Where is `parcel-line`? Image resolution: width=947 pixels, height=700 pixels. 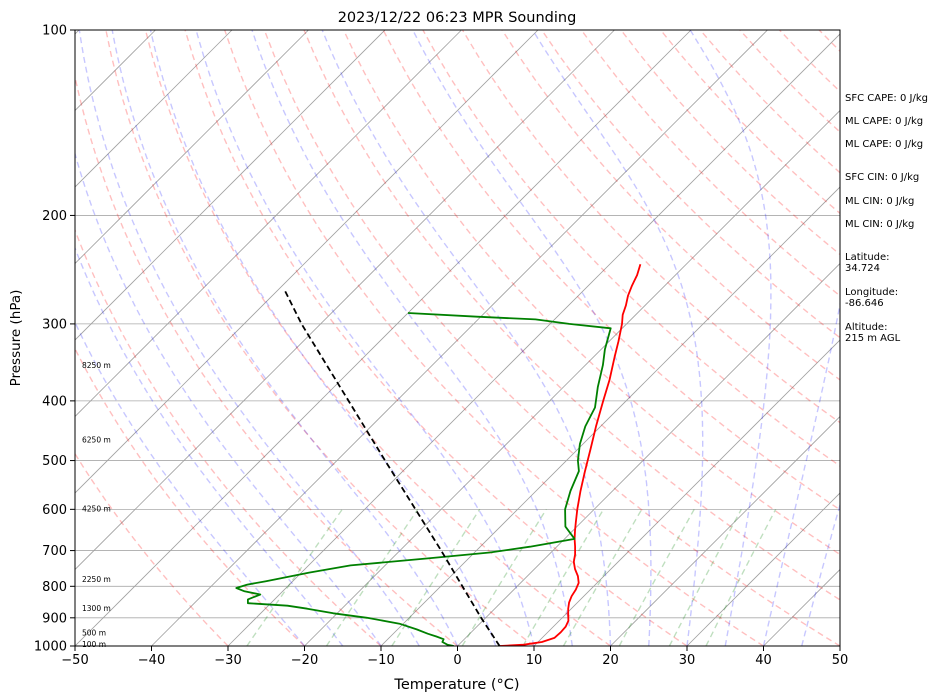
parcel-line is located at coordinates (392, 468).